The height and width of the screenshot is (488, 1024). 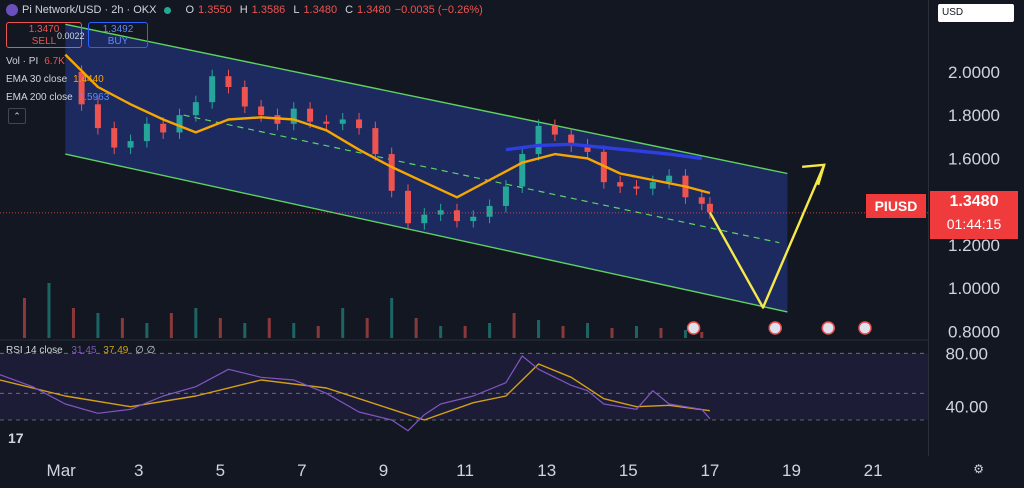 I want to click on change-value: −0.0035 (−0.26%), so click(x=438, y=10).